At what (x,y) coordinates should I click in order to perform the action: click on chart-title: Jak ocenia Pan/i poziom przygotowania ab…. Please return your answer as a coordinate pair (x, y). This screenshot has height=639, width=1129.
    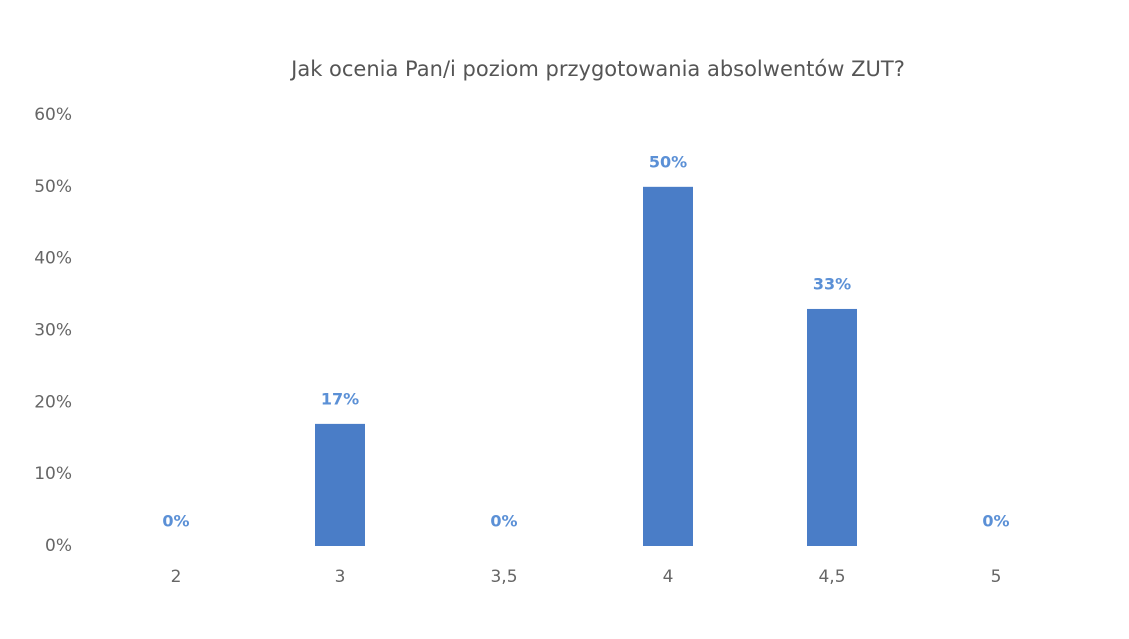
    Looking at the image, I should click on (597, 69).